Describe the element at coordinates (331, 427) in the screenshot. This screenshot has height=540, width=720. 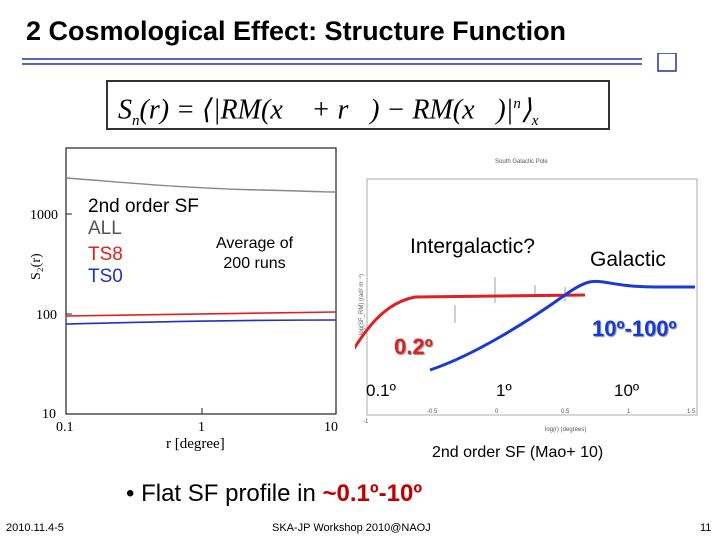
I see `x-tick-10: 10` at that location.